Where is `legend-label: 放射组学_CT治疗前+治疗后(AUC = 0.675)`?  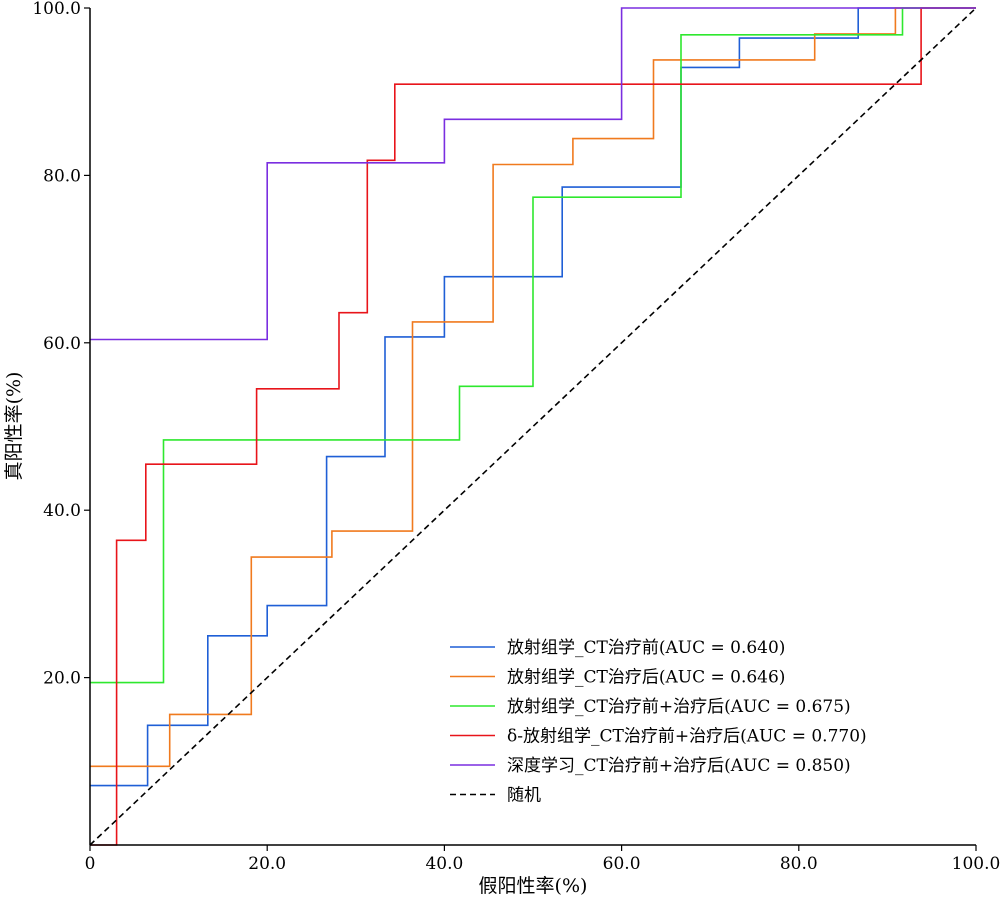 legend-label: 放射组学_CT治疗前+治疗后(AUC = 0.675) is located at coordinates (679, 707).